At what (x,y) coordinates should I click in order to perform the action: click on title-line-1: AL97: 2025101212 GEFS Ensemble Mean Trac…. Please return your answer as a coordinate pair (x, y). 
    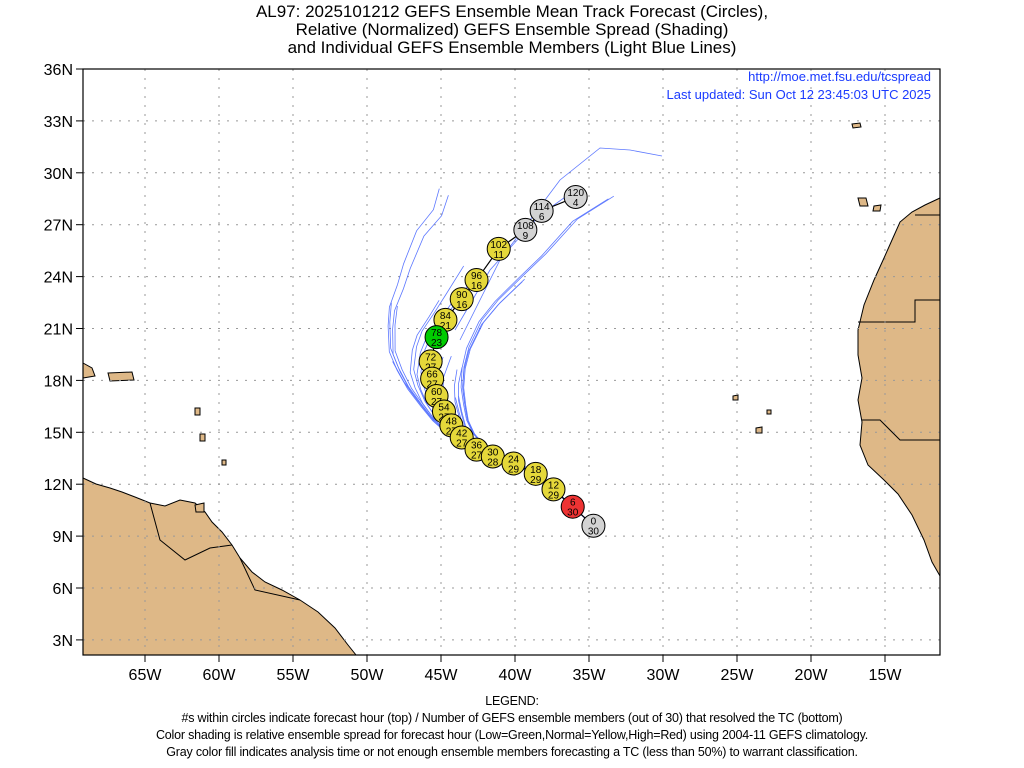
    Looking at the image, I should click on (512, 11).